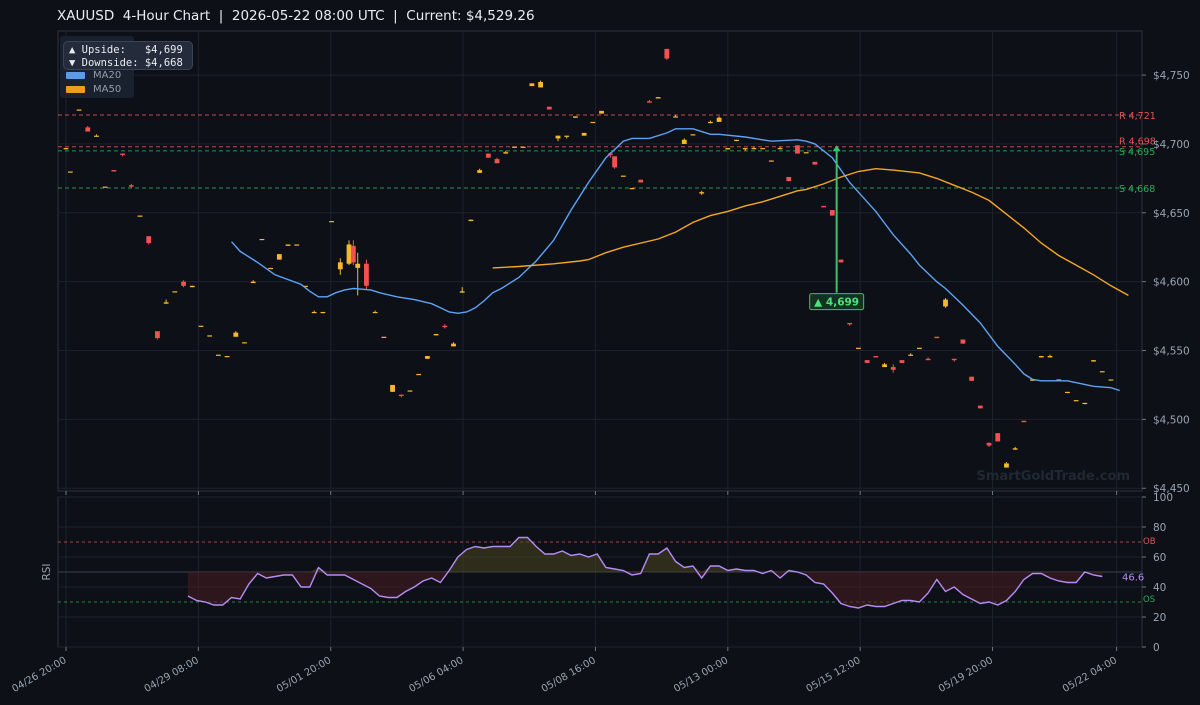 This screenshot has width=1200, height=705. I want to click on rsi-oversold-label: OS, so click(1149, 600).